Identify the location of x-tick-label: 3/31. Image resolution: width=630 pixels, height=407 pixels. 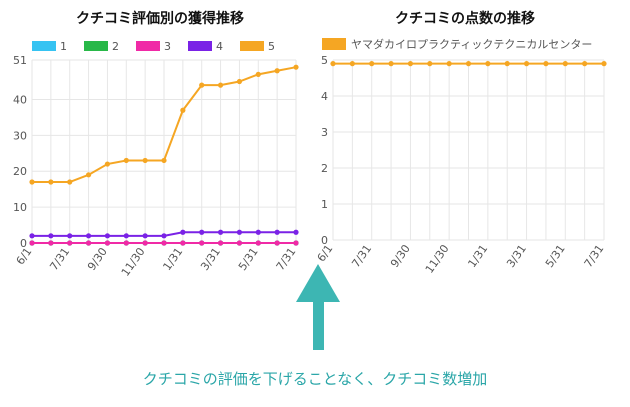
(210, 259).